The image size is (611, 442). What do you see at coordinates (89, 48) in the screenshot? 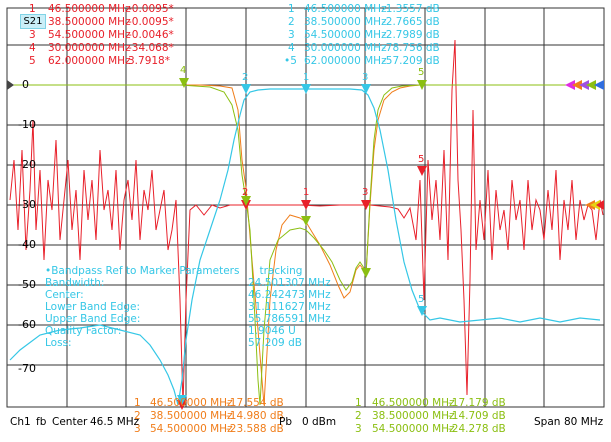
I see `marker-red-freq-4: 30.000000 MHz` at bounding box center [89, 48].